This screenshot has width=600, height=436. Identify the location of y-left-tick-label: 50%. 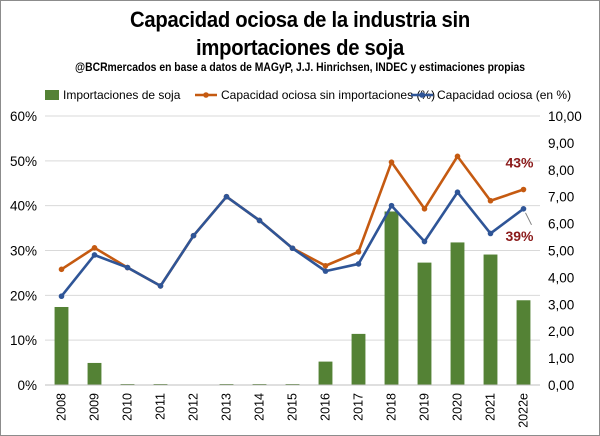
(23, 161).